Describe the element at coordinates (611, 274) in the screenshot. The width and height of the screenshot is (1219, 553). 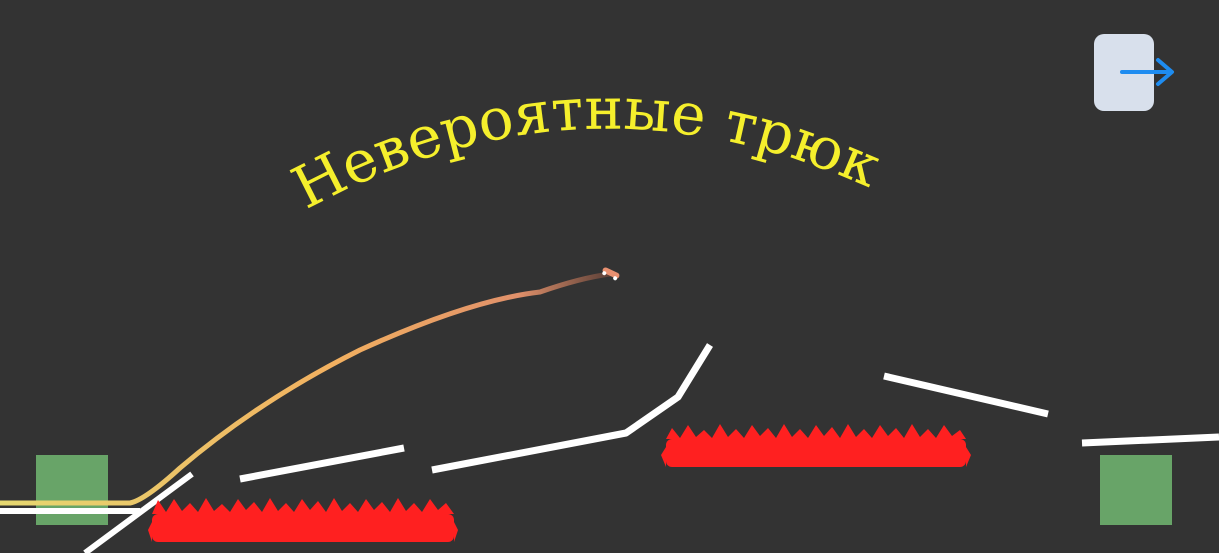
I see `vehicle` at that location.